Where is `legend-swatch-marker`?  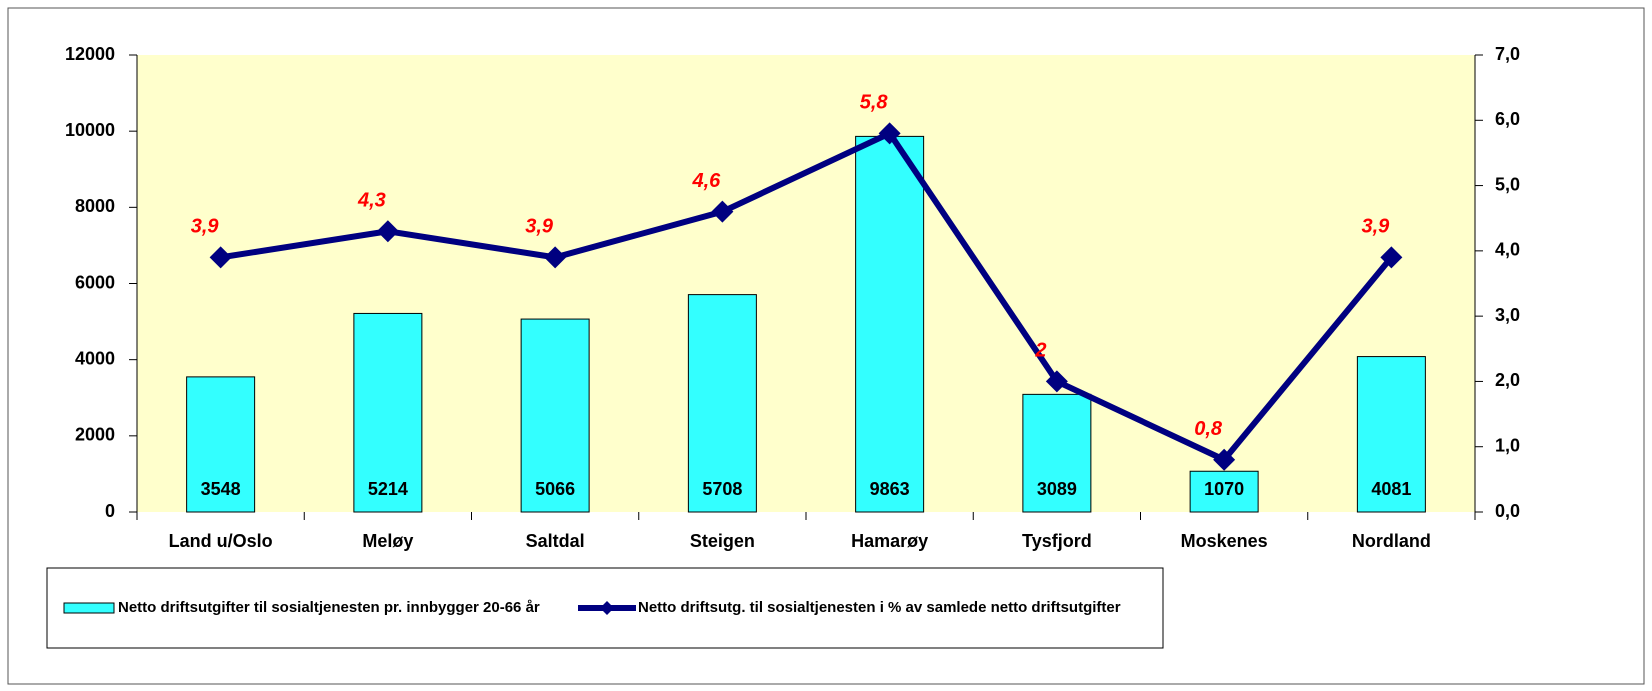 legend-swatch-marker is located at coordinates (607, 608).